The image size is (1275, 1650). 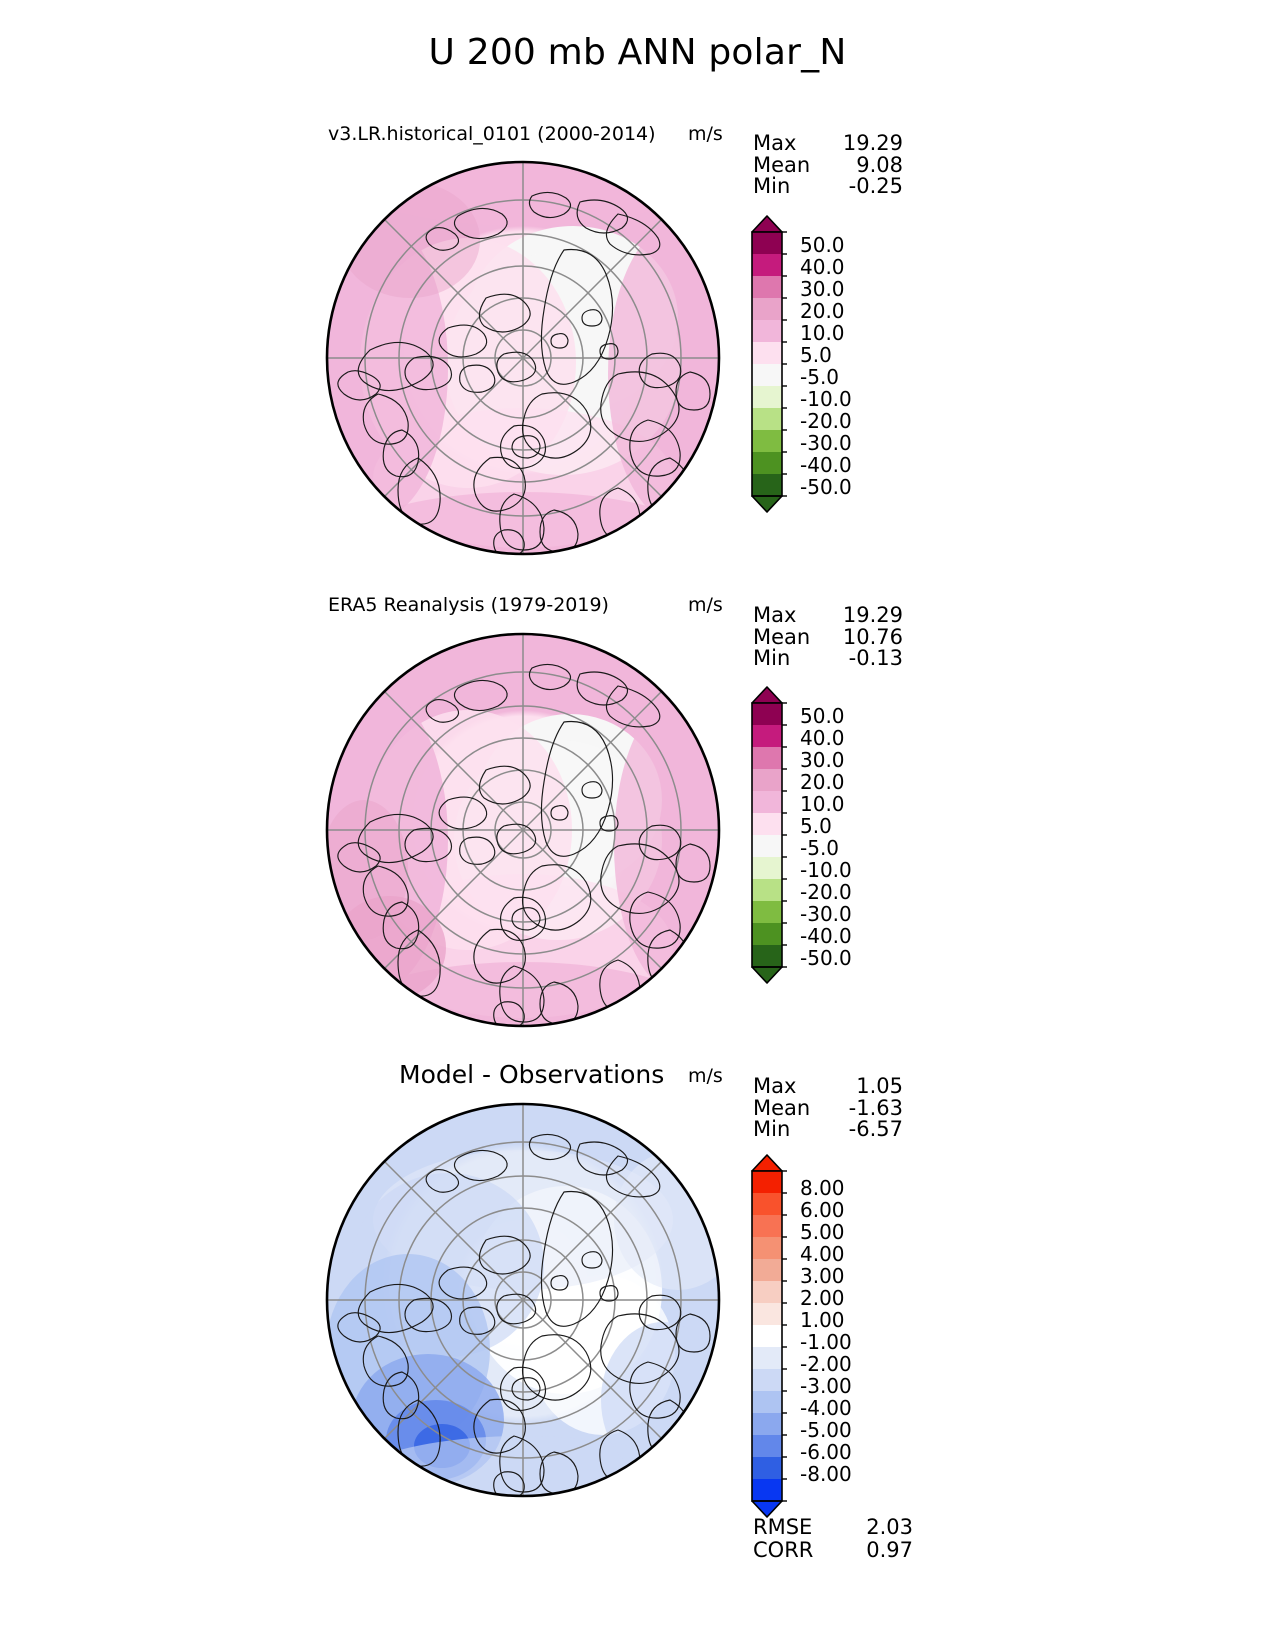 What do you see at coordinates (523, 1300) in the screenshot?
I see `polar-map-difference` at bounding box center [523, 1300].